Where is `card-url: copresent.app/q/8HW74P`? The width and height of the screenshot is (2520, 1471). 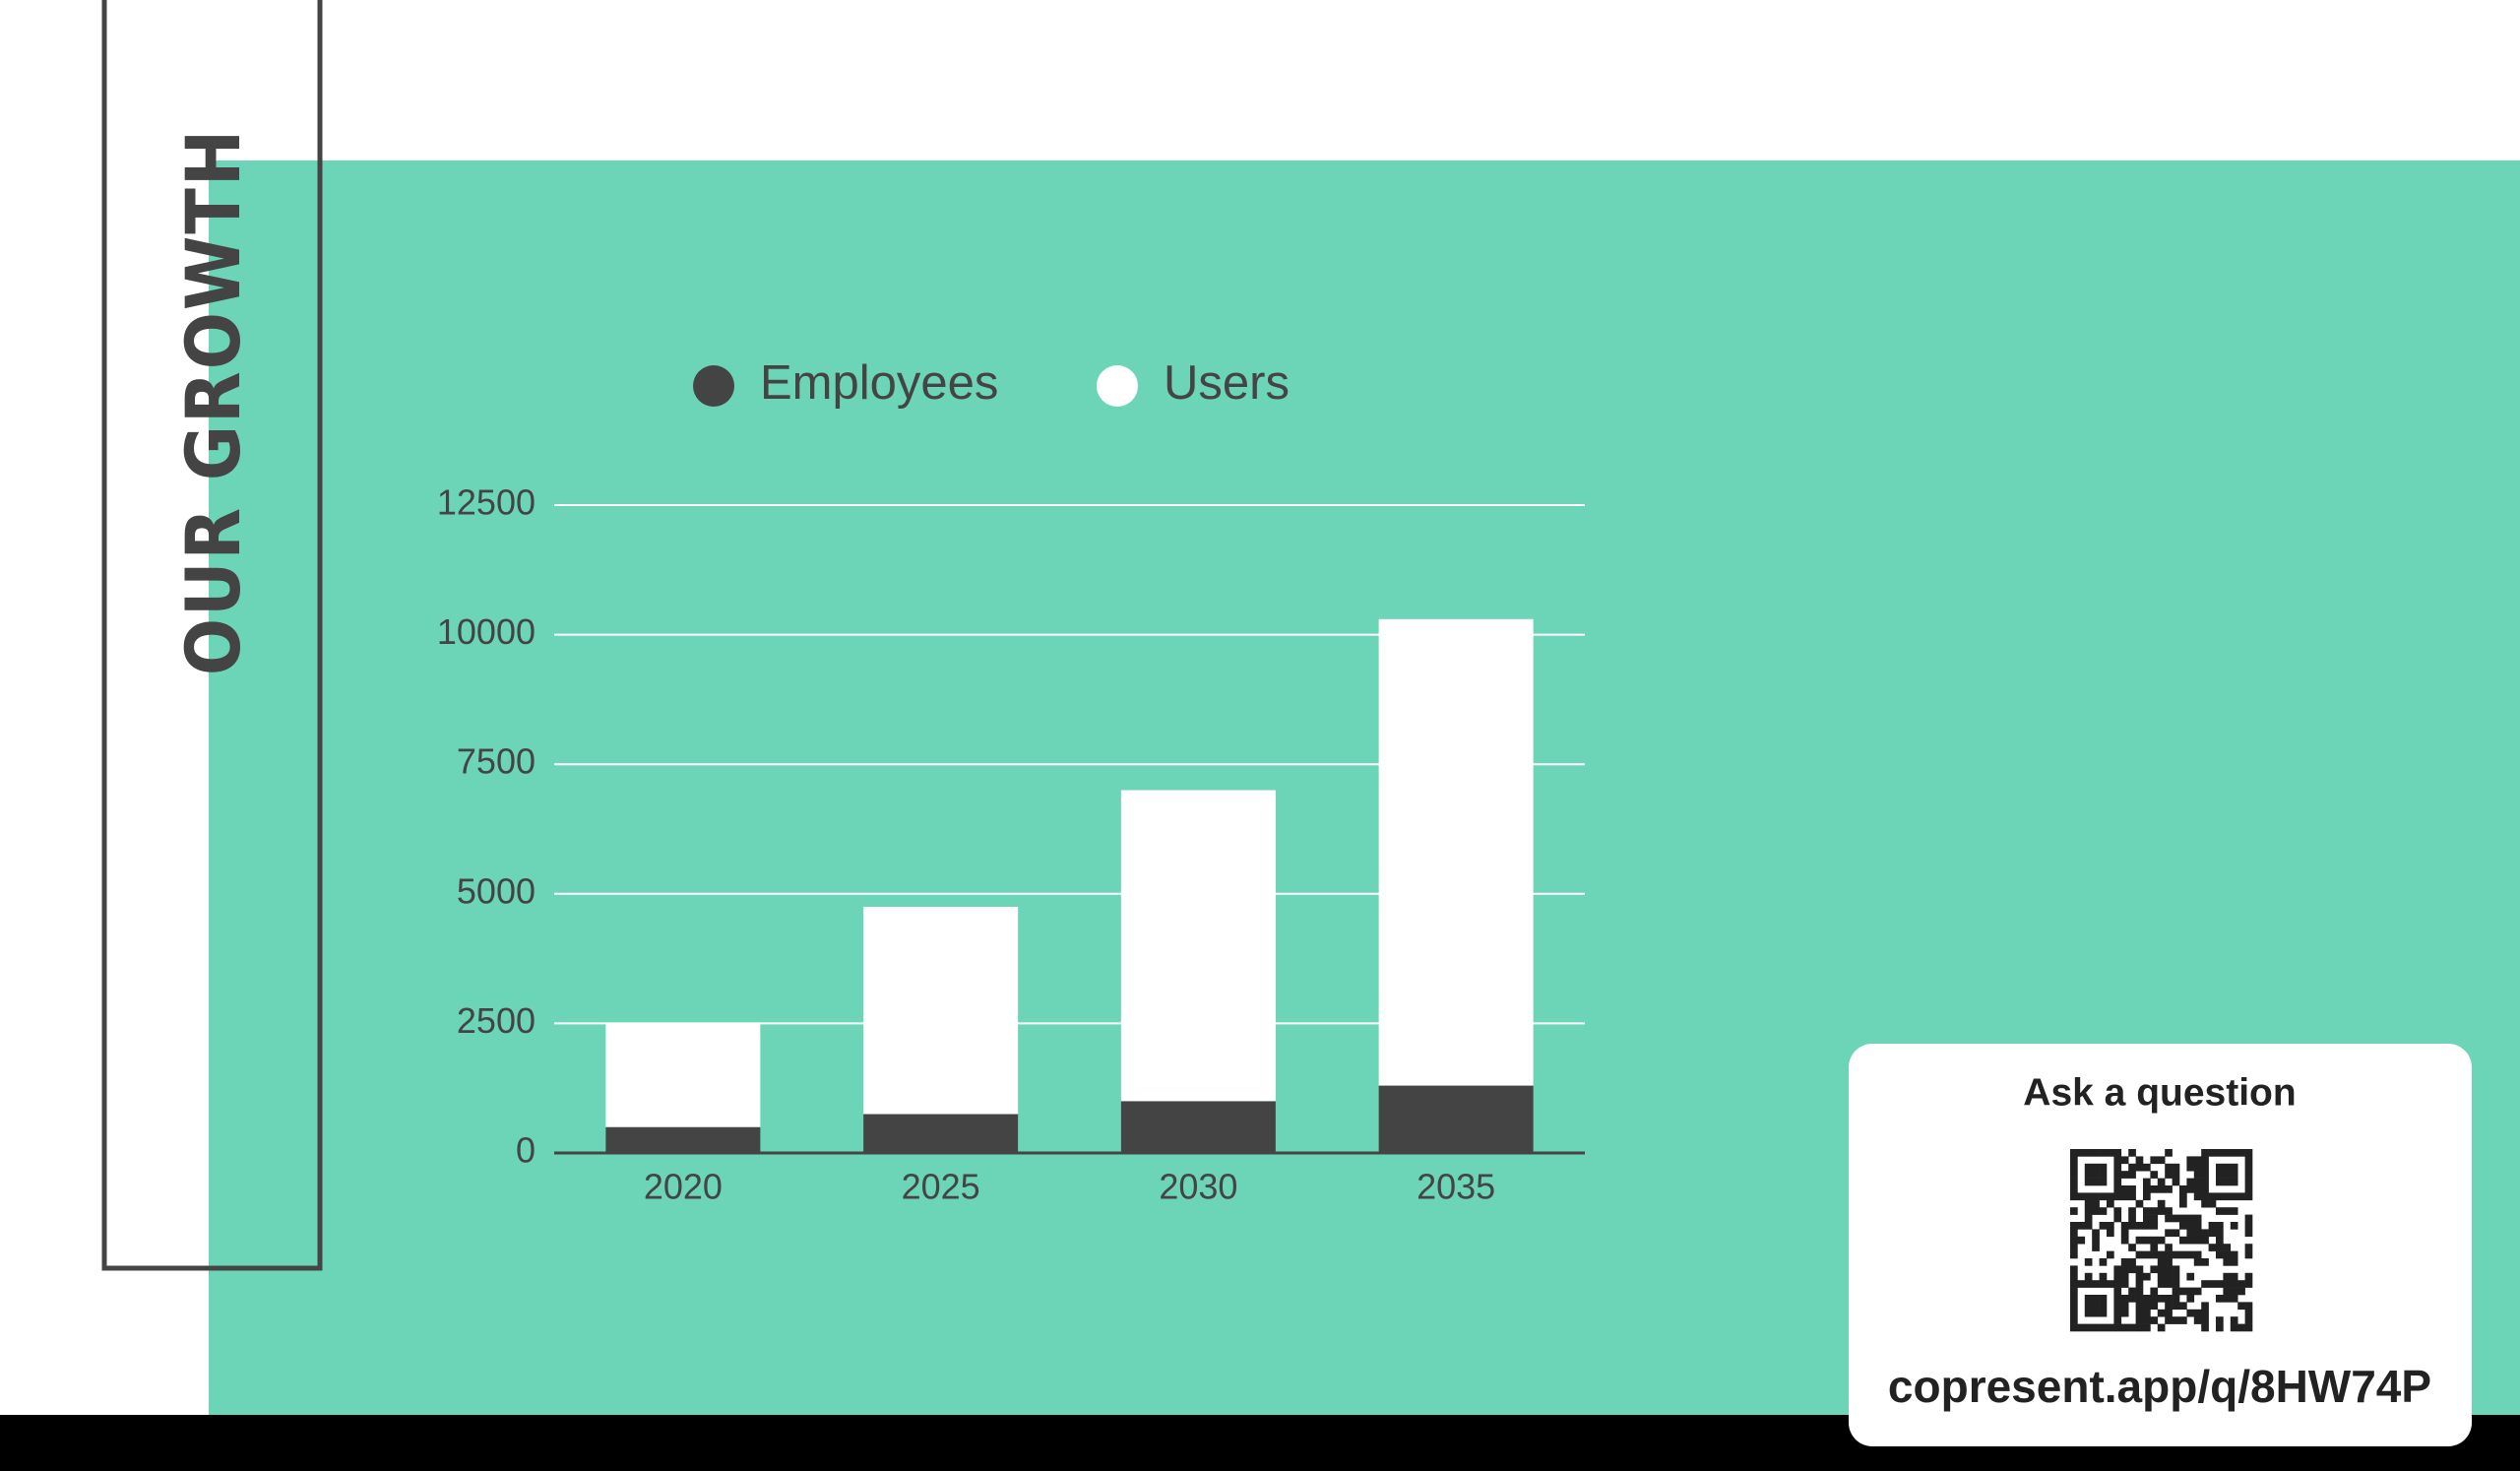
card-url: copresent.app/q/8HW74P is located at coordinates (2159, 1386).